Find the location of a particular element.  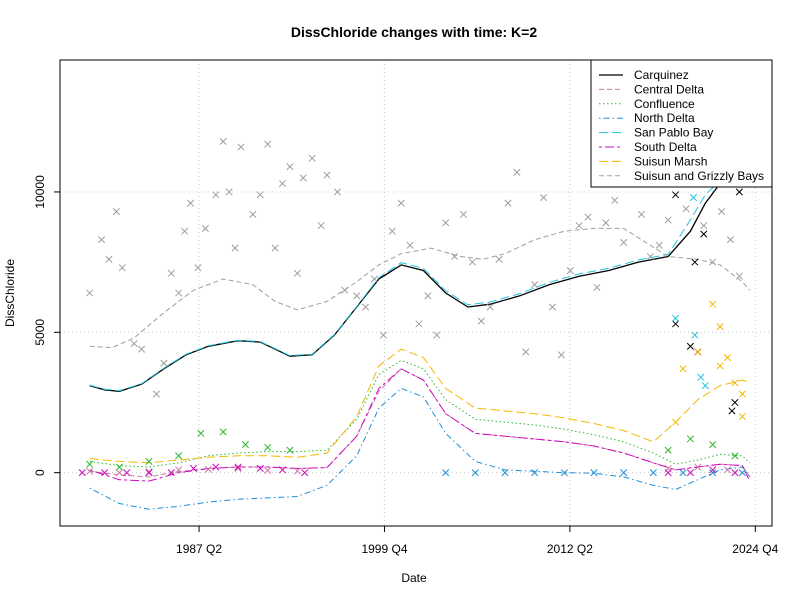

legend-label-south-delta: South Delta is located at coordinates (665, 147).